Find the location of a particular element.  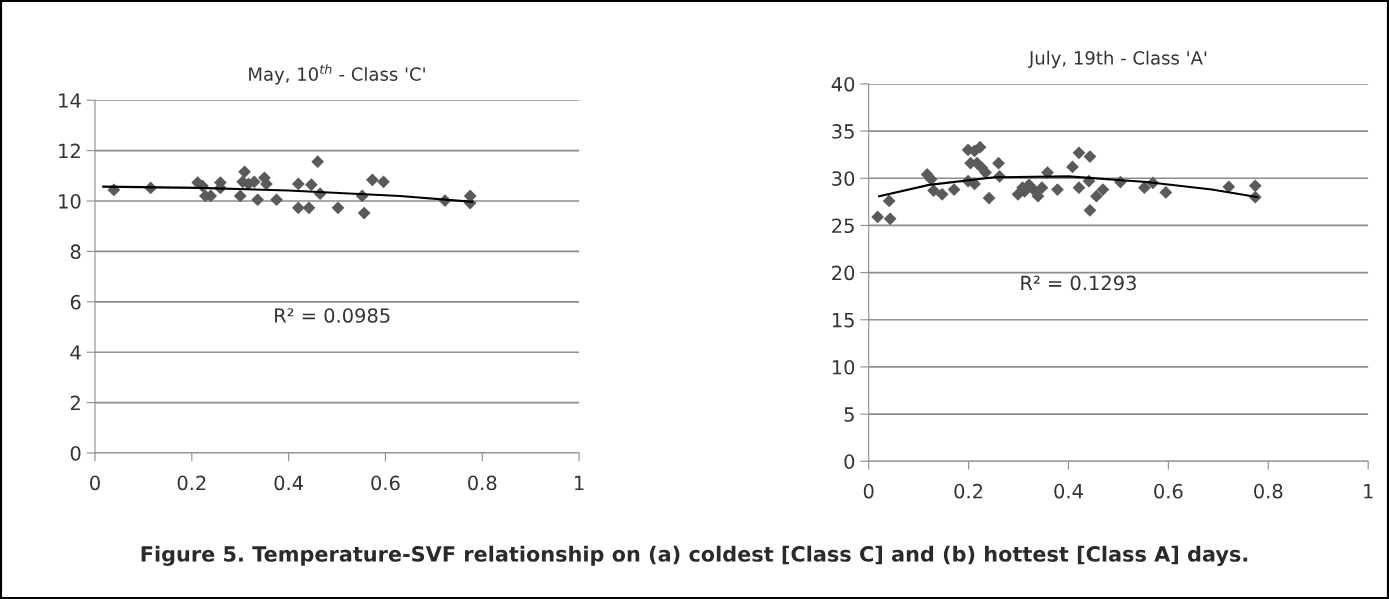

y-tick-label: 15 is located at coordinates (843, 320).